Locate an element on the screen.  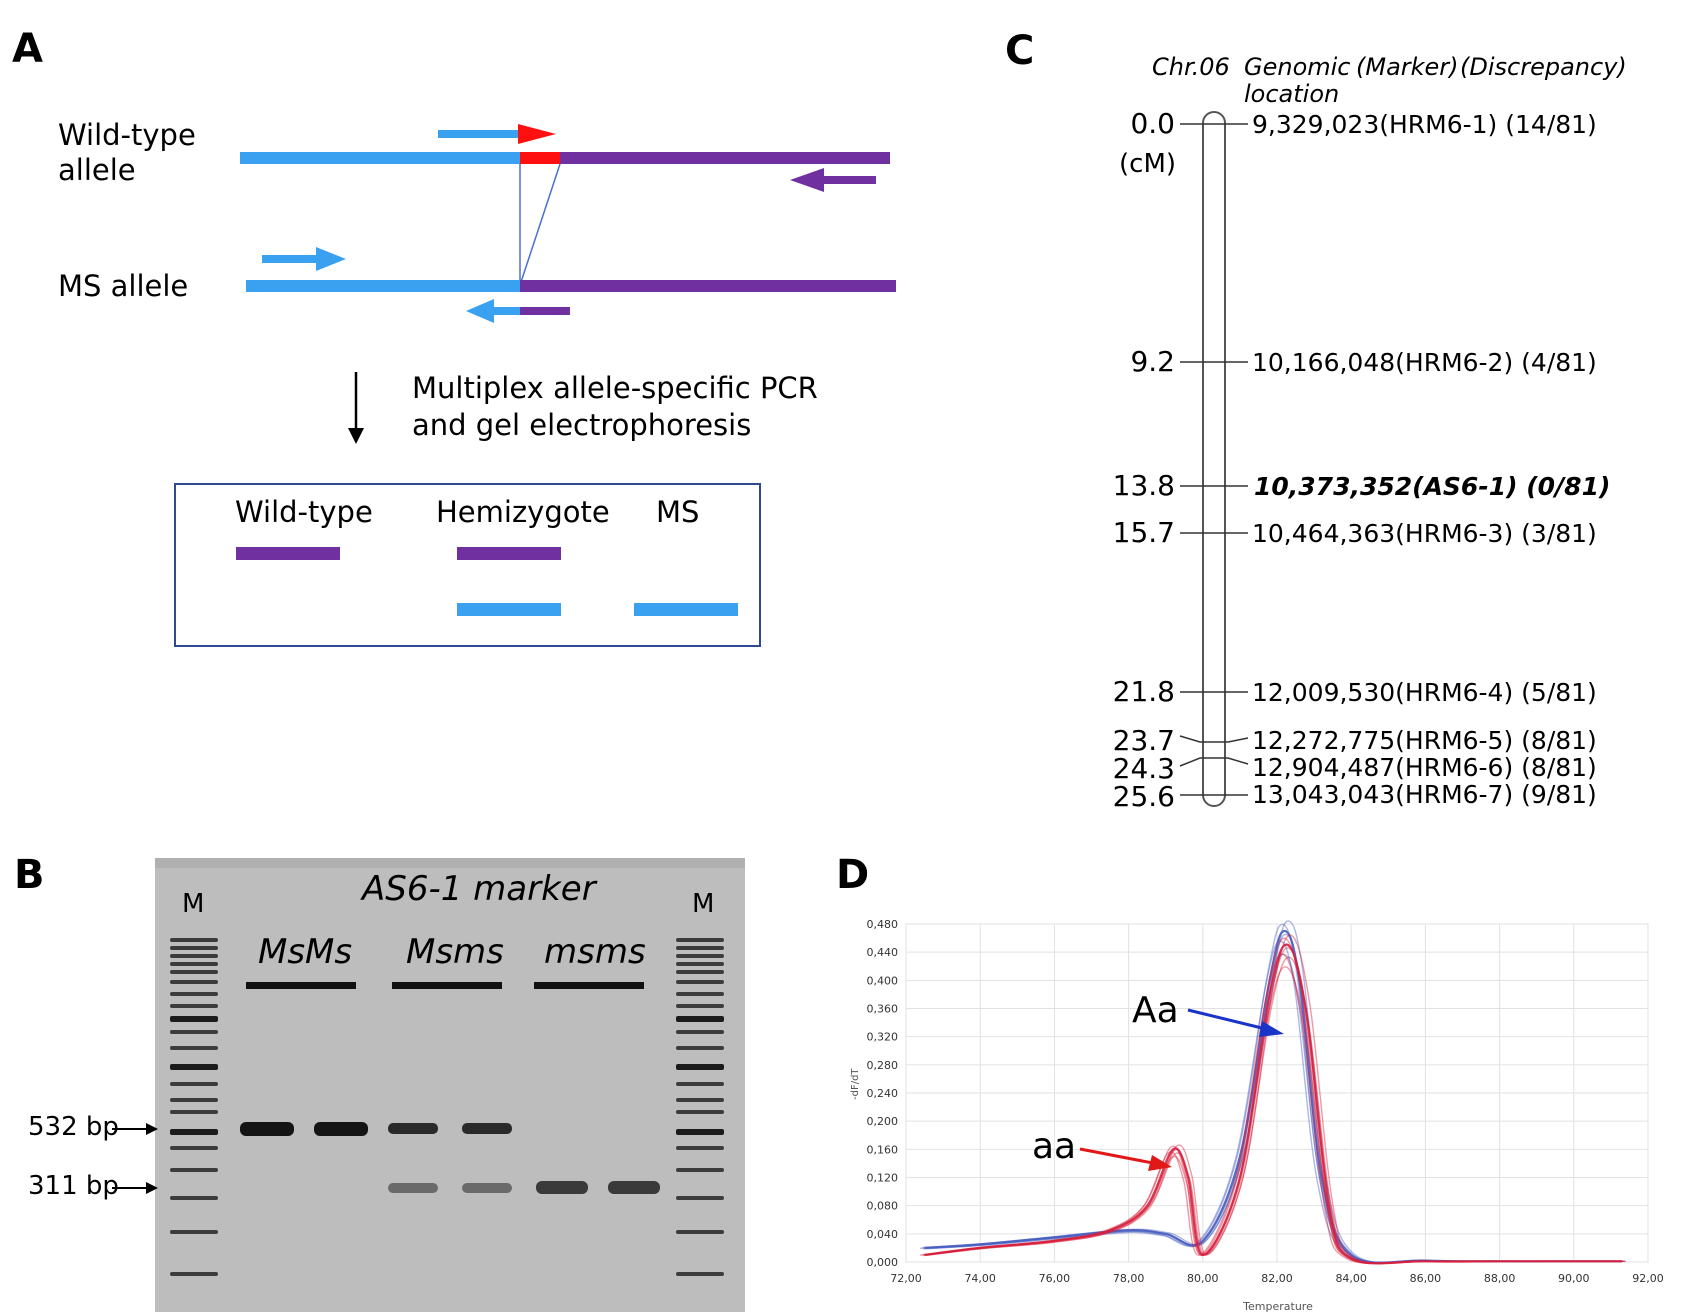
ladder-right is located at coordinates (700, 1107).